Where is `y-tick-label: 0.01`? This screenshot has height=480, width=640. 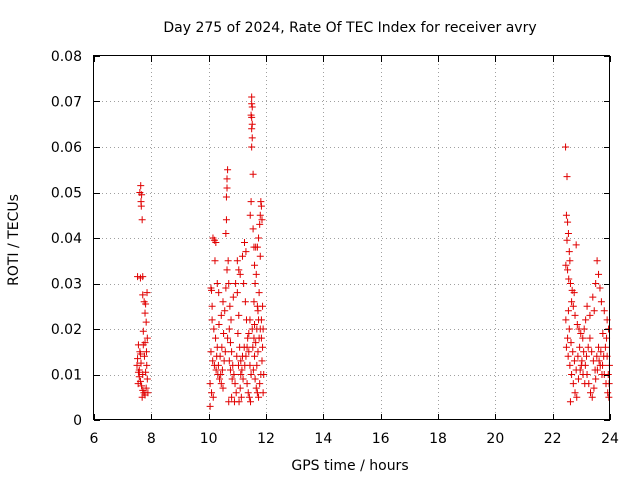
y-tick-label: 0.01 is located at coordinates (66, 376).